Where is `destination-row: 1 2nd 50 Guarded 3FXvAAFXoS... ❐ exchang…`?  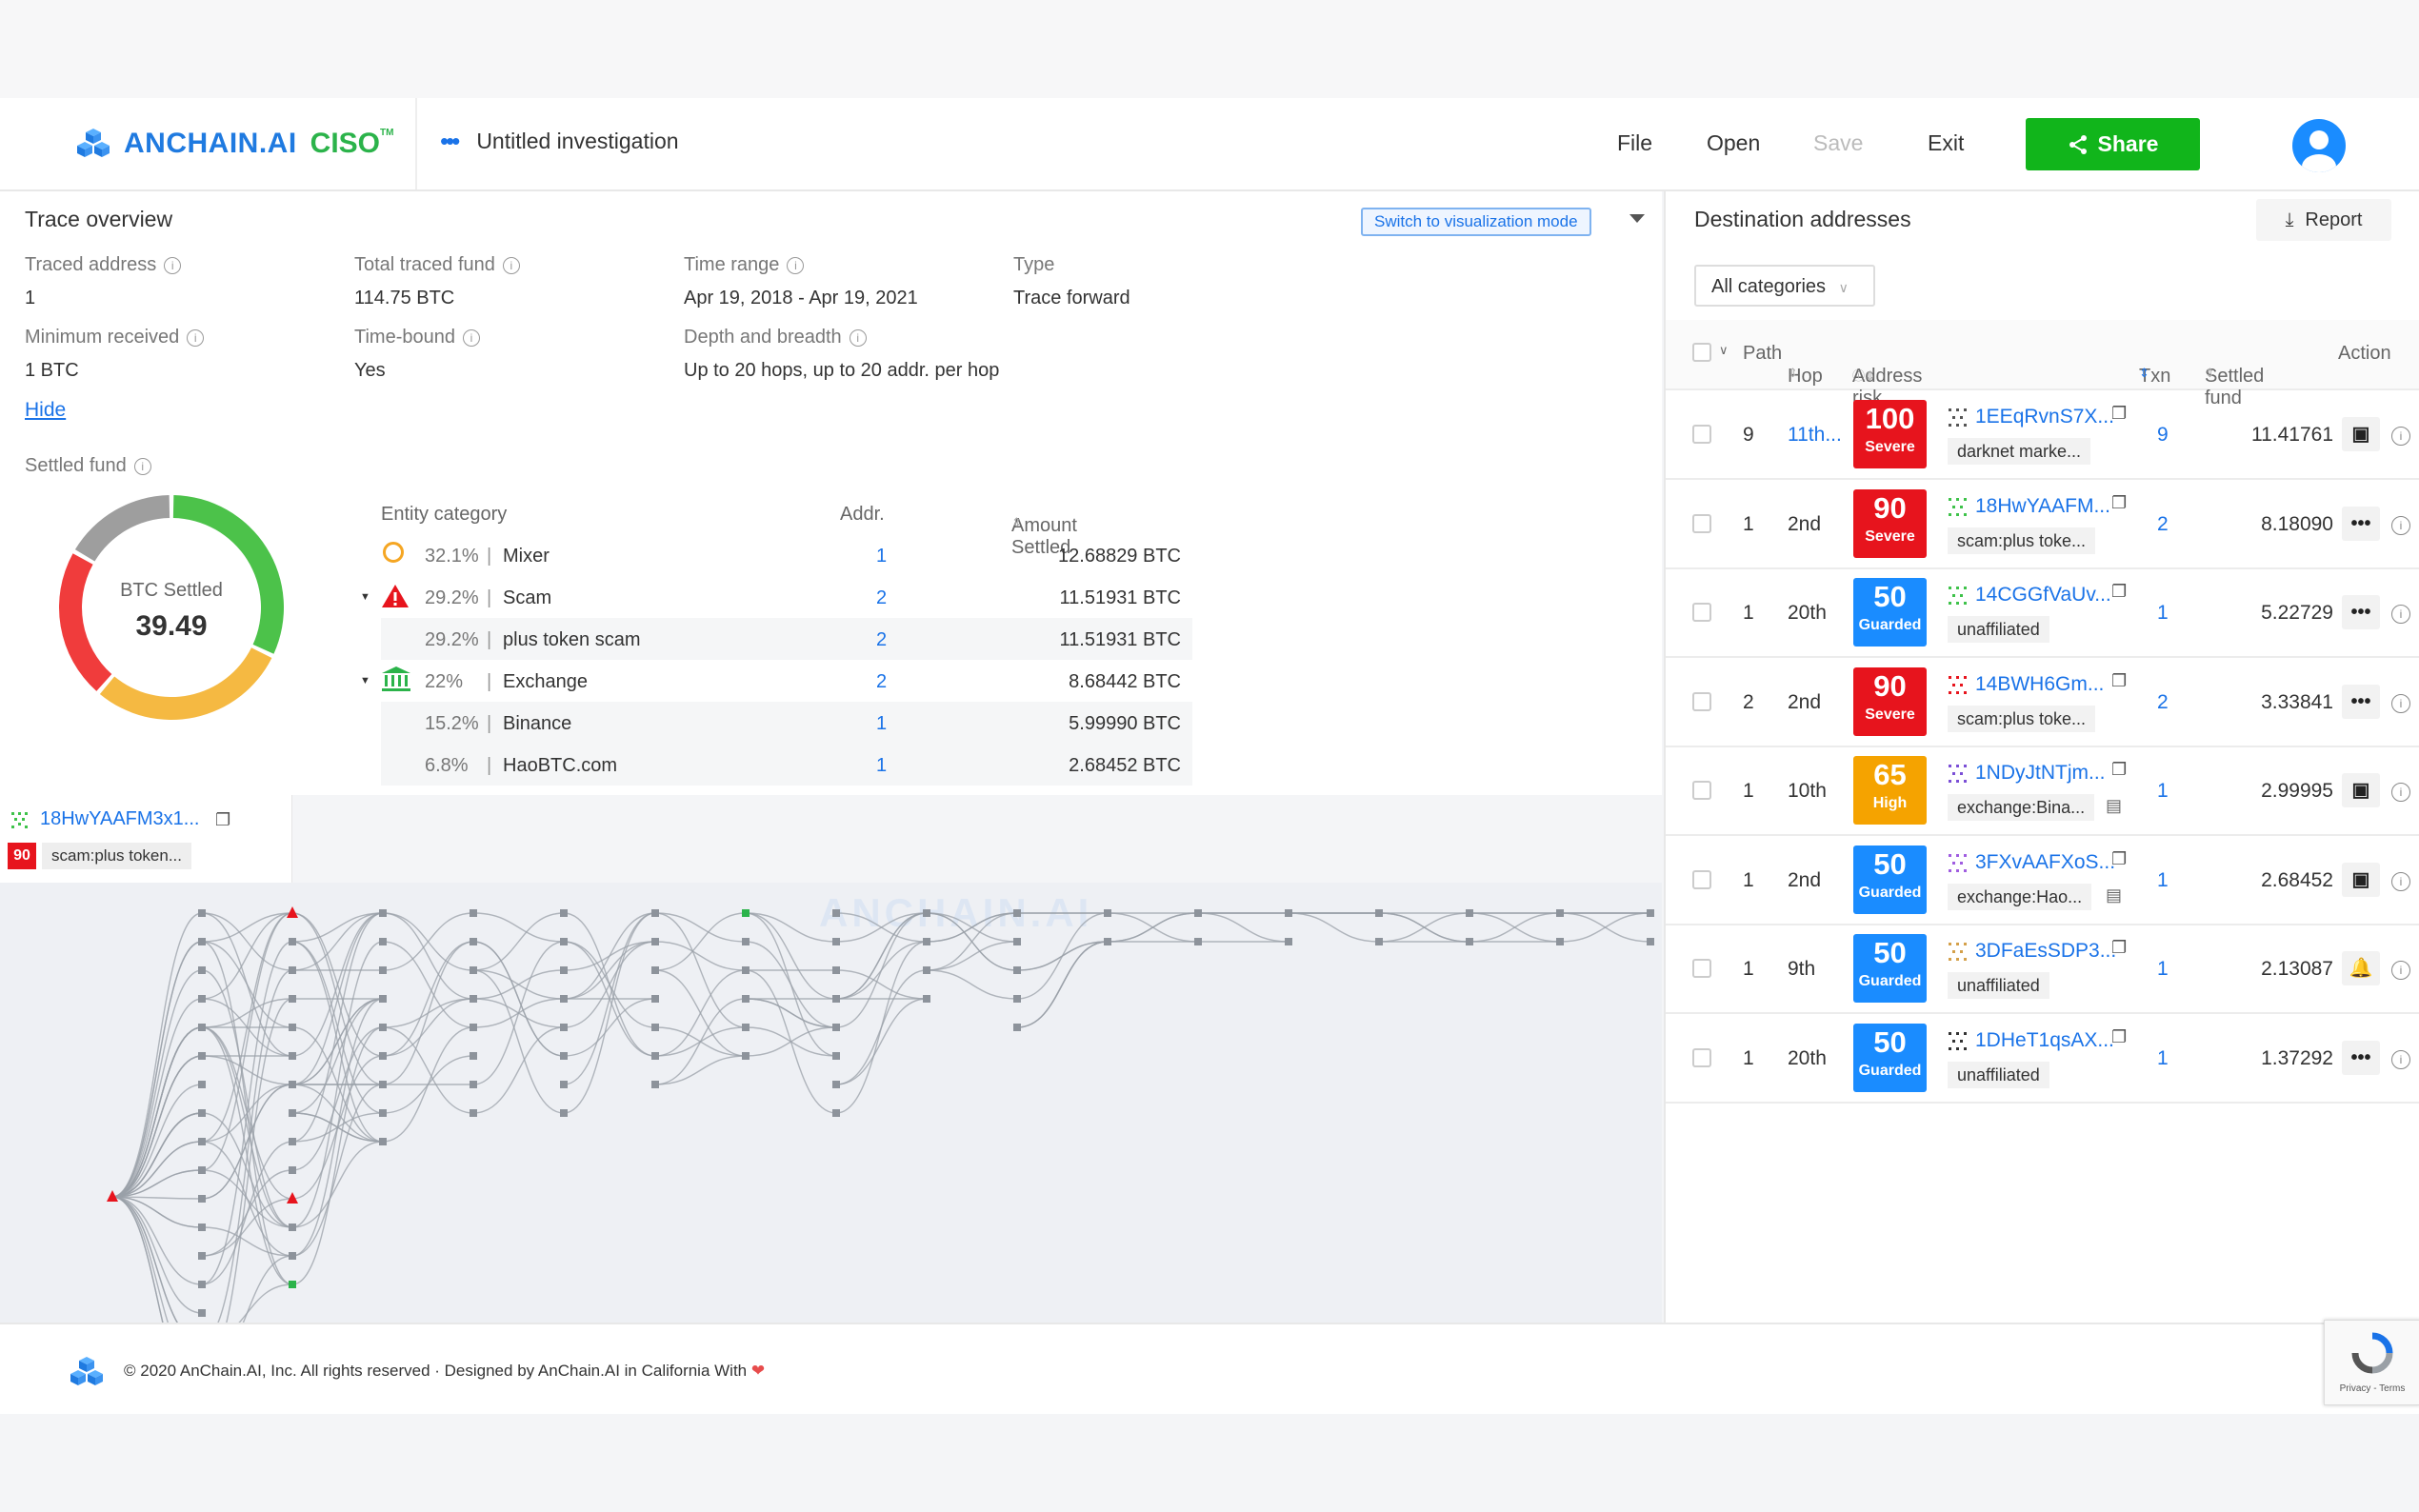
destination-row: 1 2nd 50 Guarded 3FXvAAFXoS... ❐ exchang… is located at coordinates (2042, 880).